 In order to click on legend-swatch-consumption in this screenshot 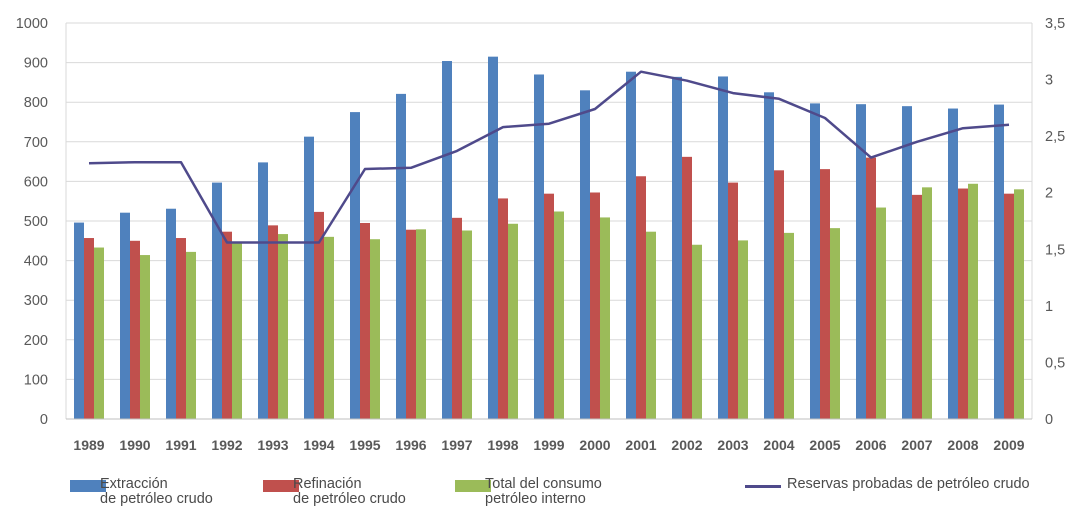, I will do `click(473, 486)`.